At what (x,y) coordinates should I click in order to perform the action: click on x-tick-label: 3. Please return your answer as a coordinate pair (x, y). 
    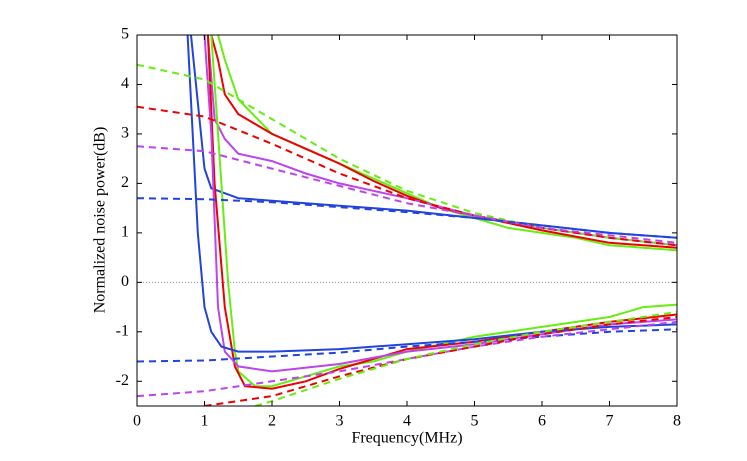
    Looking at the image, I should click on (340, 421).